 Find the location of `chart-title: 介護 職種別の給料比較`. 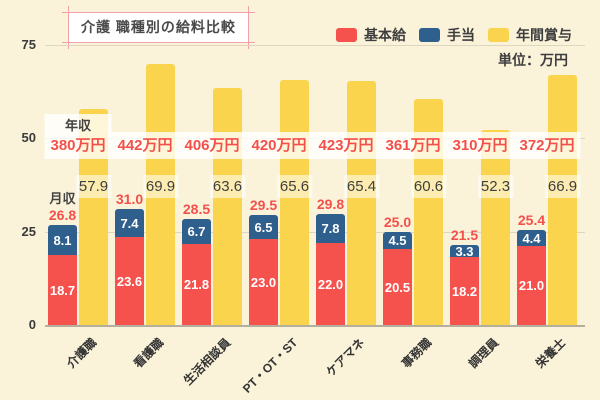

chart-title: 介護 職種別の給料比較 is located at coordinates (158, 27).